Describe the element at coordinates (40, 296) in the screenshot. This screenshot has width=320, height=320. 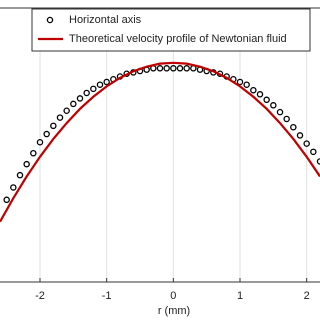
I see `x-tick-label: -2` at that location.